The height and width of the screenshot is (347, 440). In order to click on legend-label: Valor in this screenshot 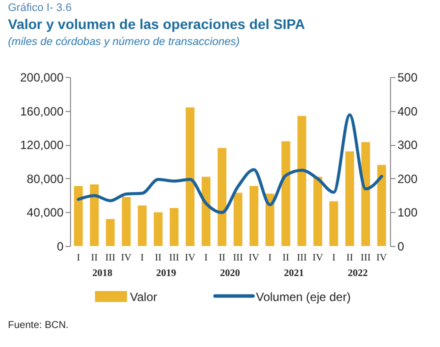, I will do `click(144, 297)`.